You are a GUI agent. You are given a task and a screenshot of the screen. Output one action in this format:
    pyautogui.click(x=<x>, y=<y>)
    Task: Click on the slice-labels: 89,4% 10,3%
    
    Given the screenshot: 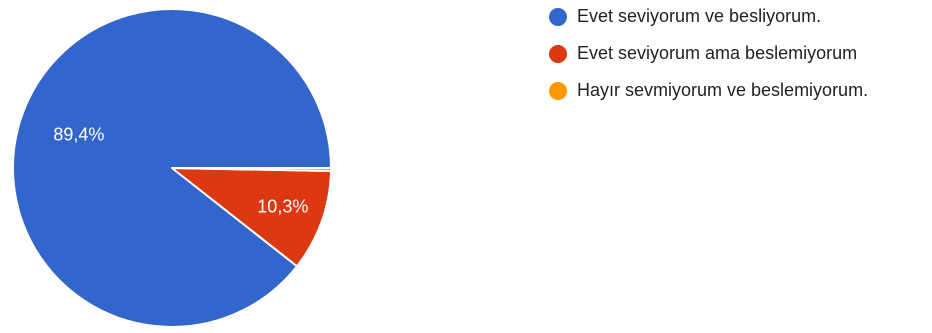 What is the action you would take?
    pyautogui.click(x=180, y=171)
    